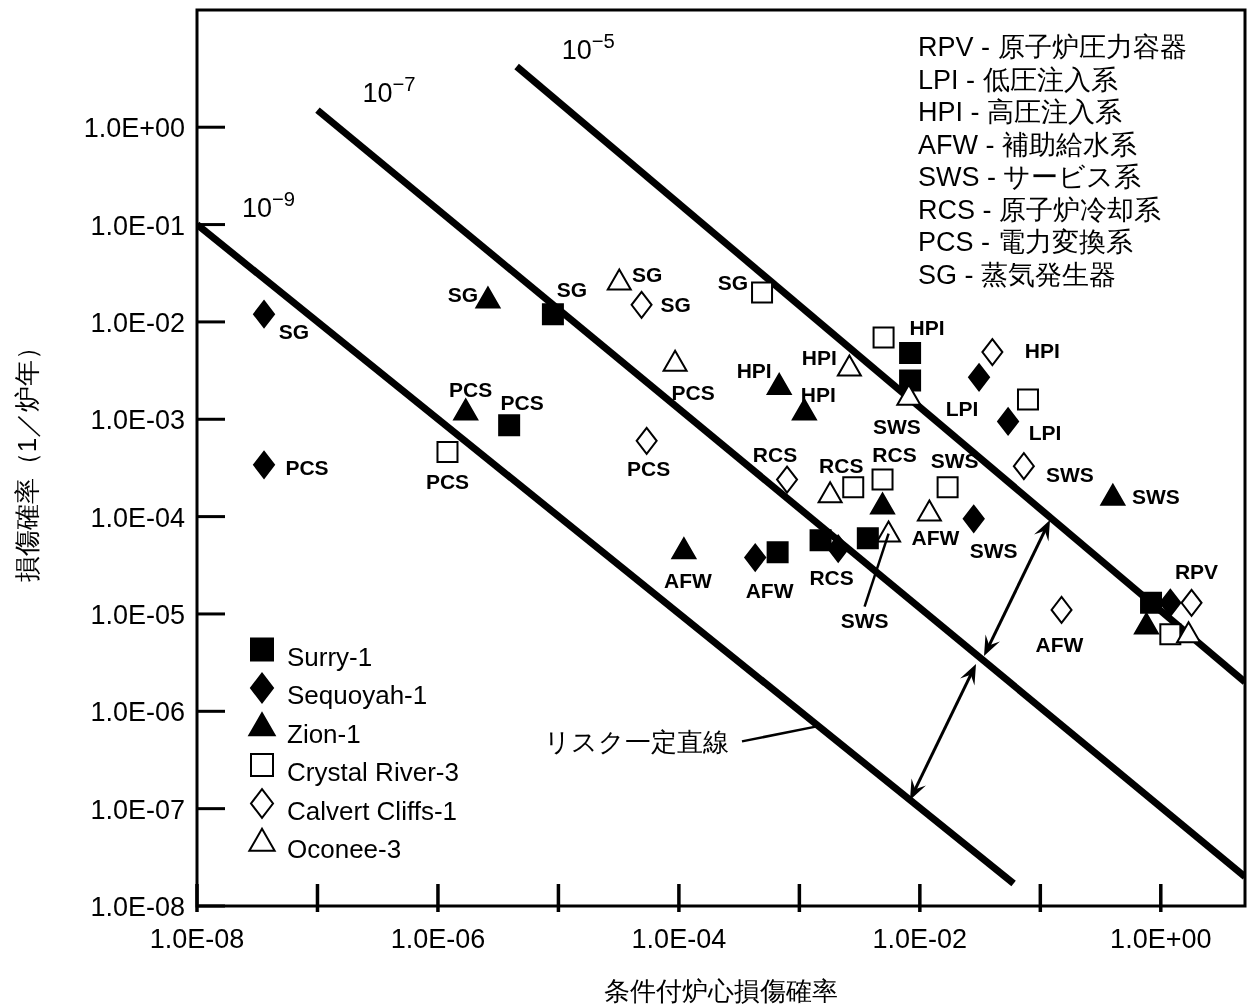  What do you see at coordinates (137, 712) in the screenshot?
I see `y-tick-label: 1.0E-06` at bounding box center [137, 712].